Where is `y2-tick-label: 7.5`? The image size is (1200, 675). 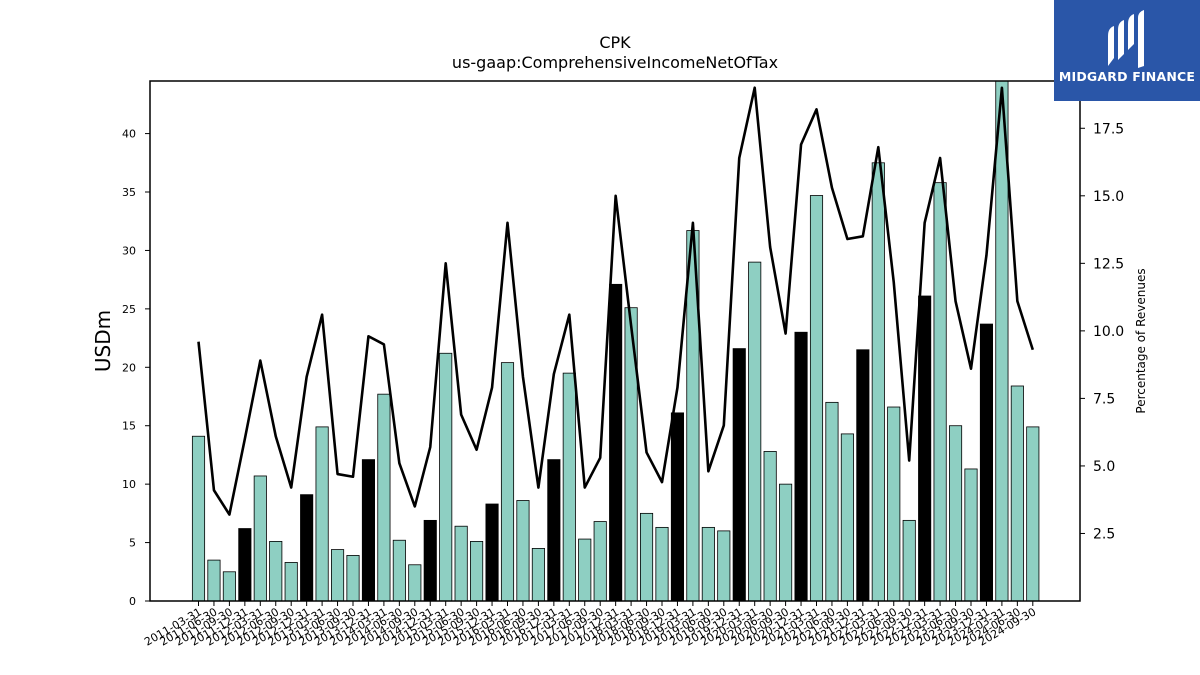
y2-tick-label: 7.5 is located at coordinates (1104, 399).